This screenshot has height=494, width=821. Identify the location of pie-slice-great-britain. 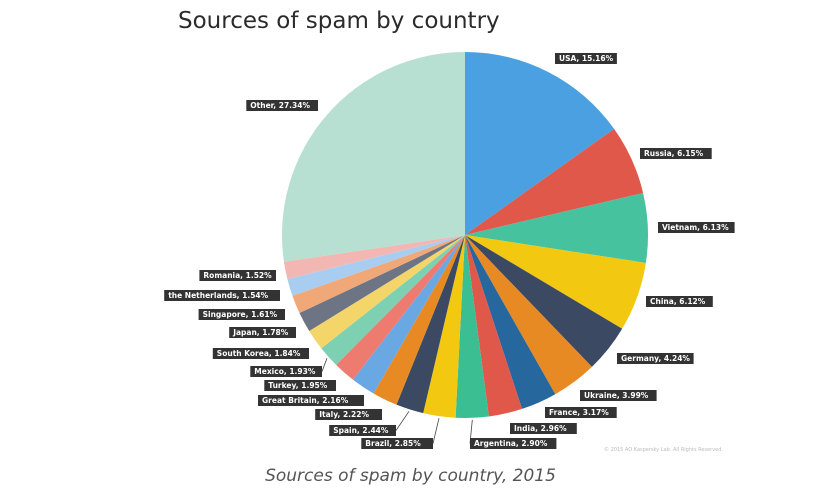
(408, 314).